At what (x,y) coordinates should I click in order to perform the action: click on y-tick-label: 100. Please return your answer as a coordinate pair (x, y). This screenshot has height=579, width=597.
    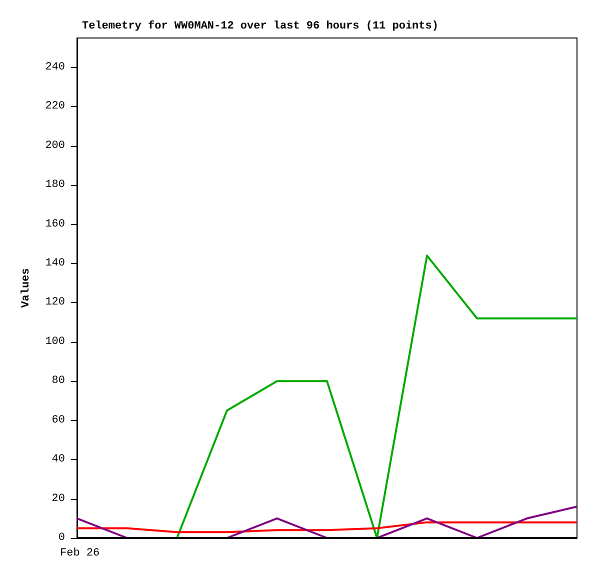
    Looking at the image, I should click on (55, 342).